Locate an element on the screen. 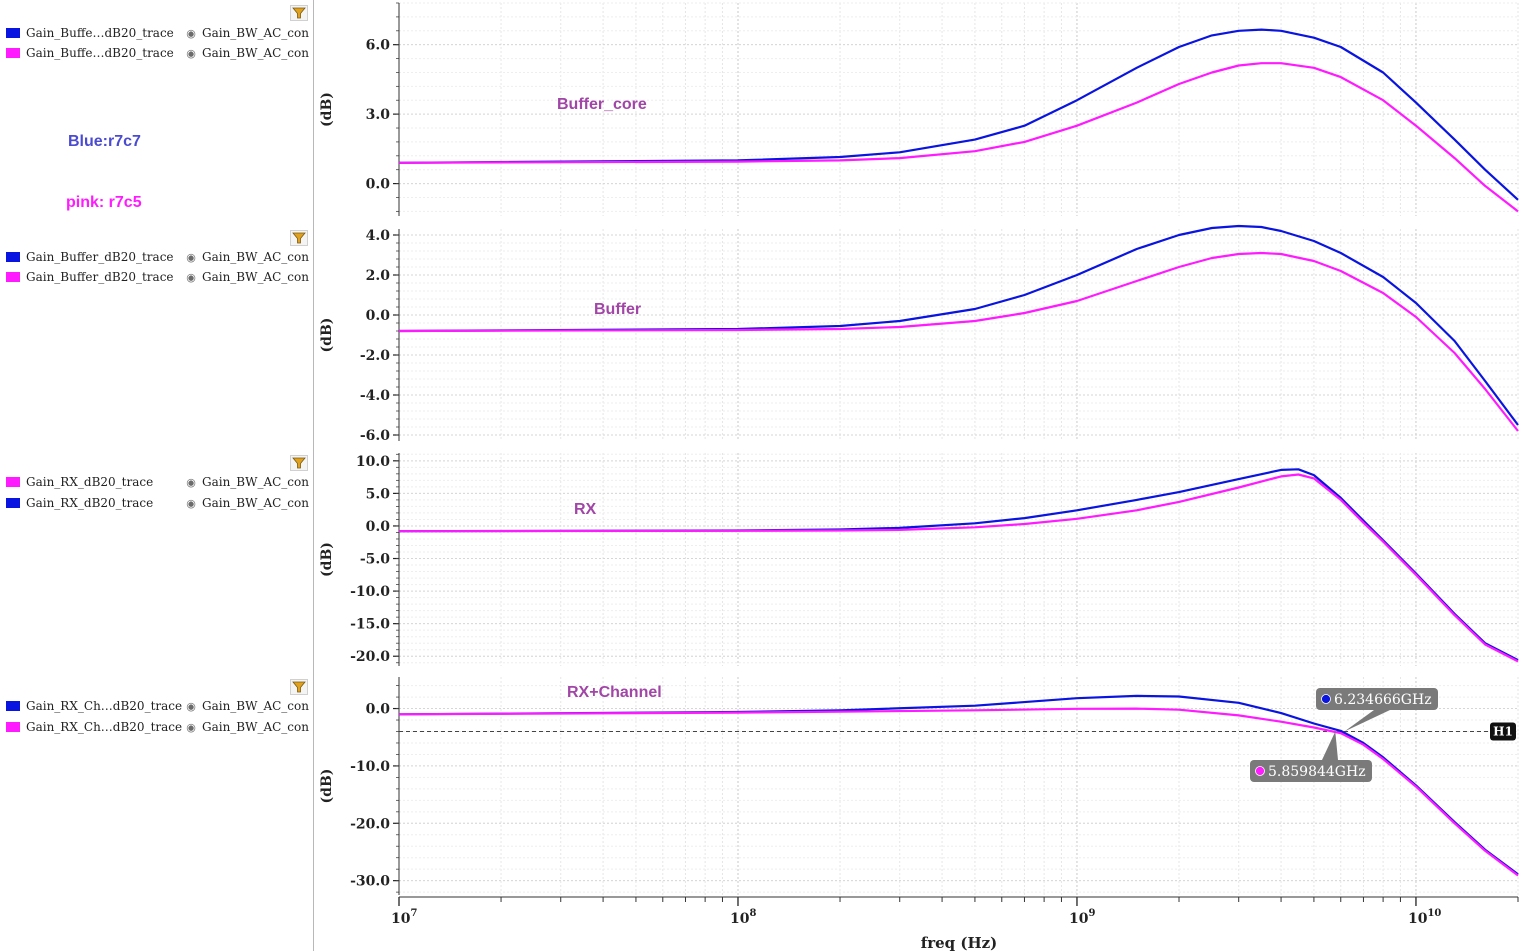 This screenshot has width=1526, height=951. y-tick-label: 10.0 is located at coordinates (373, 462).